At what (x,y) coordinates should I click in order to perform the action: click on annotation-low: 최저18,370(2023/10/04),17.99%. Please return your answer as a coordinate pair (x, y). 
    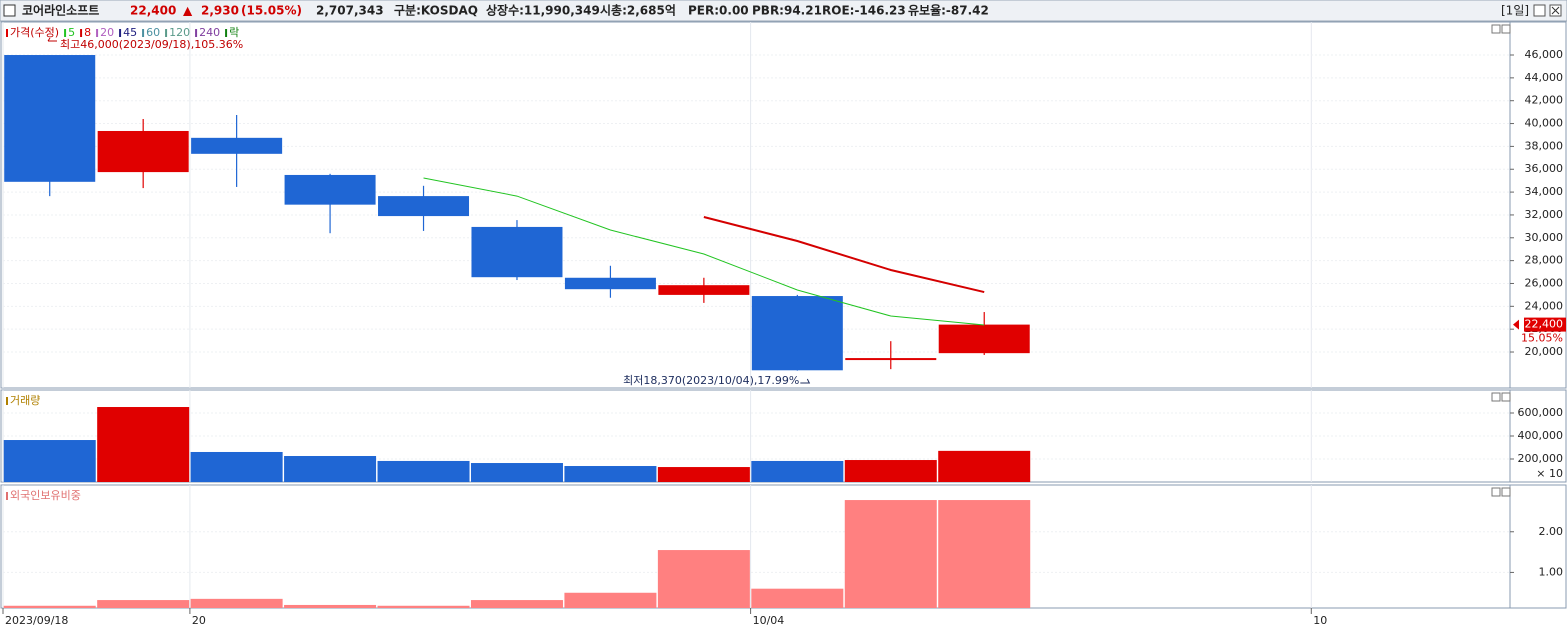
    Looking at the image, I should click on (711, 380).